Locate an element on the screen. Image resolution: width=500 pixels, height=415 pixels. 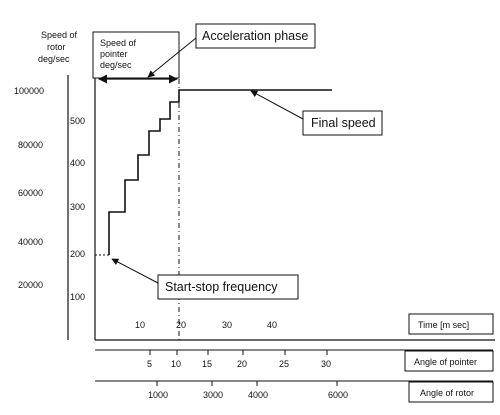
pointer-angle-tick-label: 25 is located at coordinates (284, 364).